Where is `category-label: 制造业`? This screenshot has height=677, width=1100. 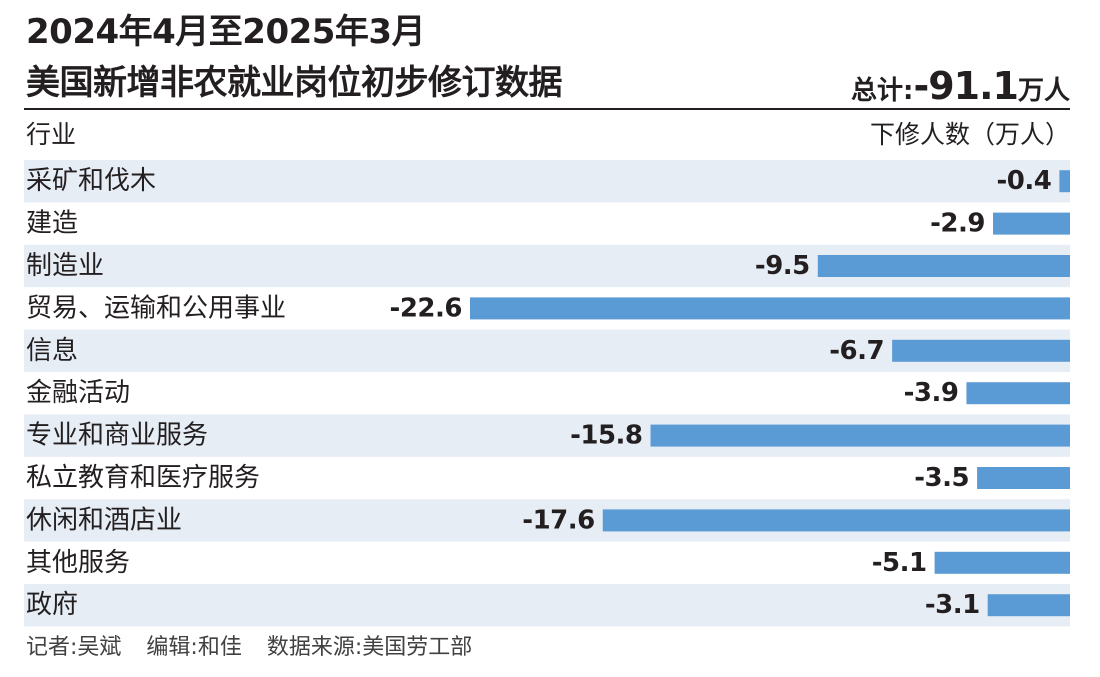
category-label: 制造业 is located at coordinates (65, 266).